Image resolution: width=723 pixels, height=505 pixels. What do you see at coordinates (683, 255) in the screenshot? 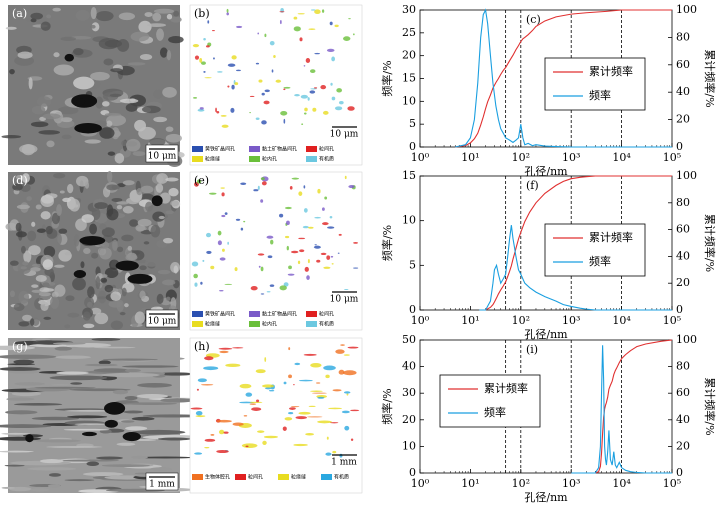
I see `y2-tick-label: 40` at bounding box center [683, 255].